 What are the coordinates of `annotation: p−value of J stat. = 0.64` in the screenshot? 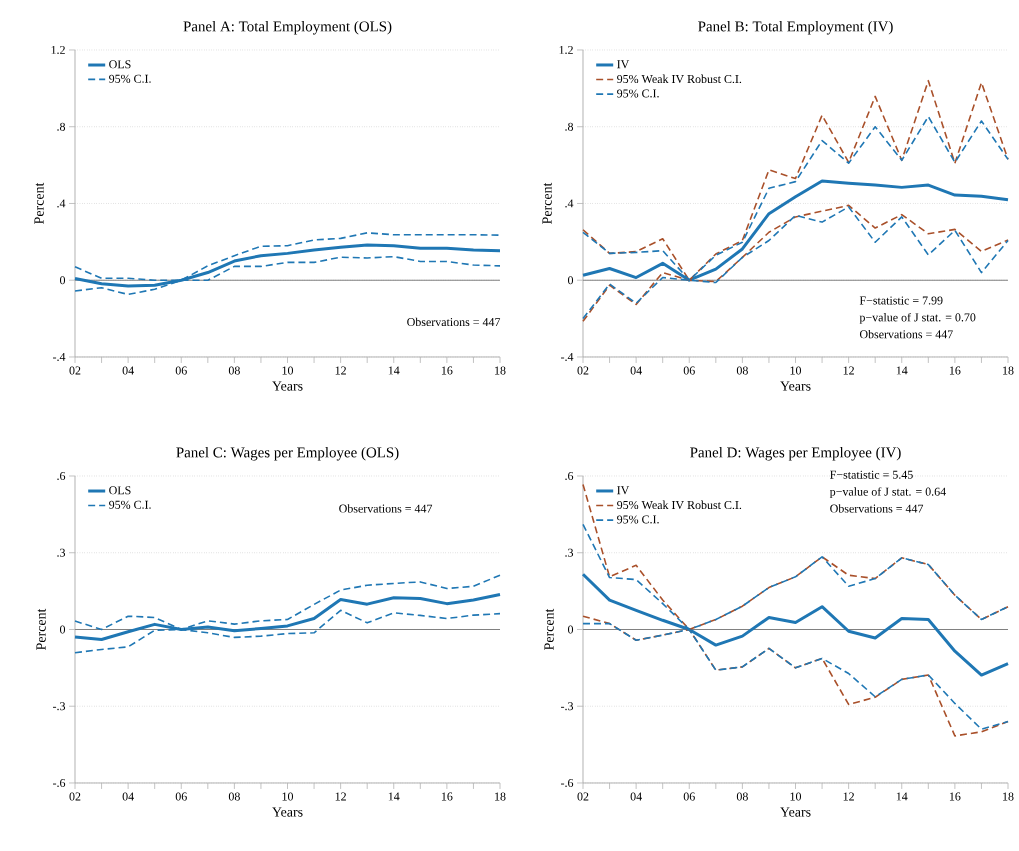 It's located at (887, 493).